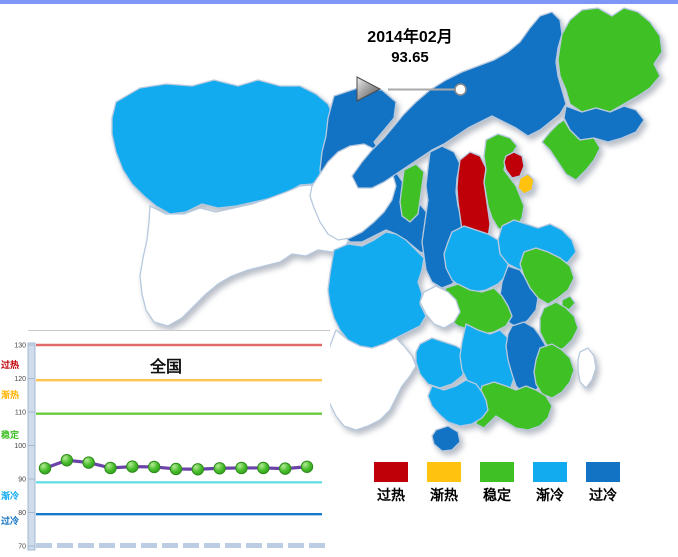  What do you see at coordinates (497, 495) in the screenshot?
I see `legend-label-stable: 稳定` at bounding box center [497, 495].